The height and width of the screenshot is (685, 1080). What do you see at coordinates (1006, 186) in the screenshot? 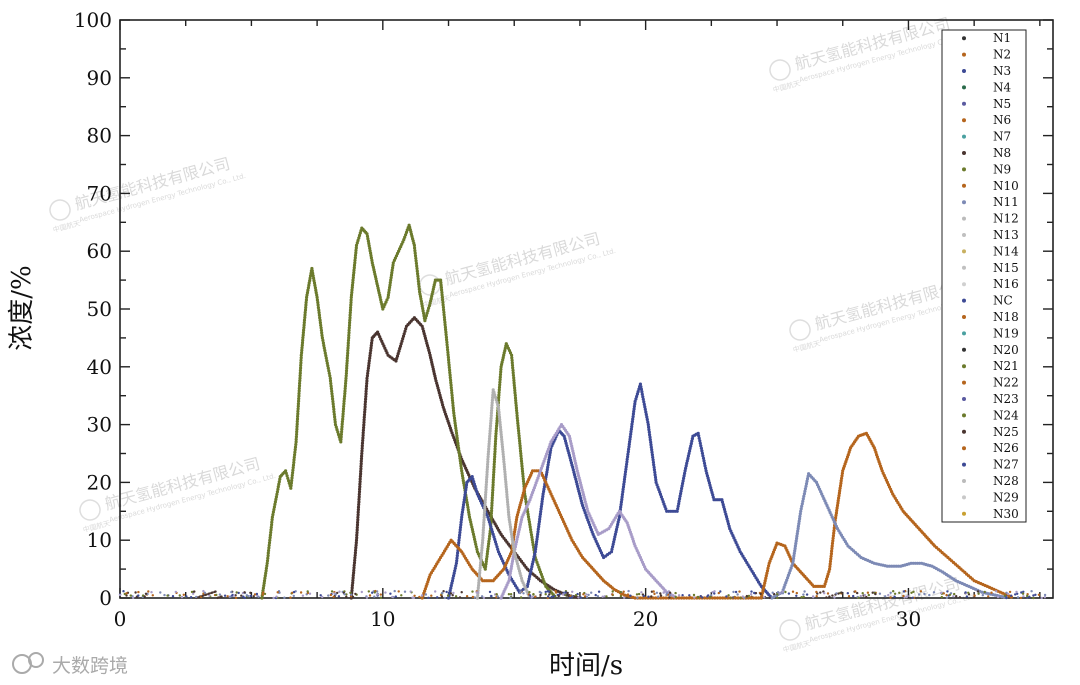
I see `legend-entry: N10` at bounding box center [1006, 186].